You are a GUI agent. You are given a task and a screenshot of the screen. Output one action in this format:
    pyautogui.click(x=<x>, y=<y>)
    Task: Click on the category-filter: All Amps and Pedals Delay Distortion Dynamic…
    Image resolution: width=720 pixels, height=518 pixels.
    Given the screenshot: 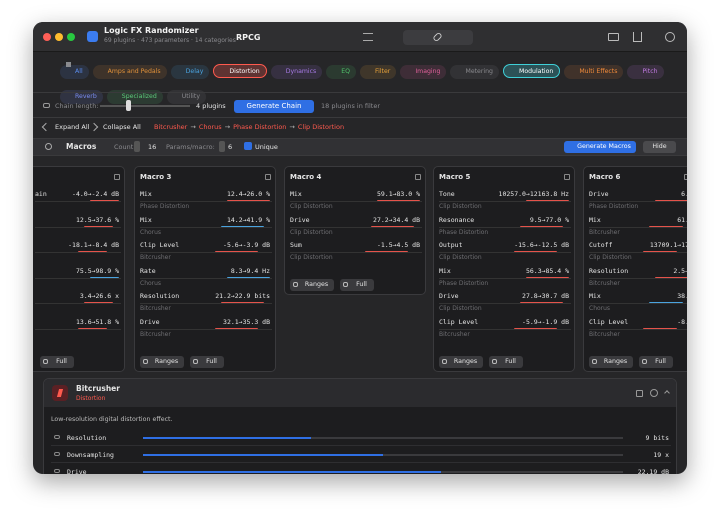 What is the action you would take?
    pyautogui.click(x=365, y=83)
    